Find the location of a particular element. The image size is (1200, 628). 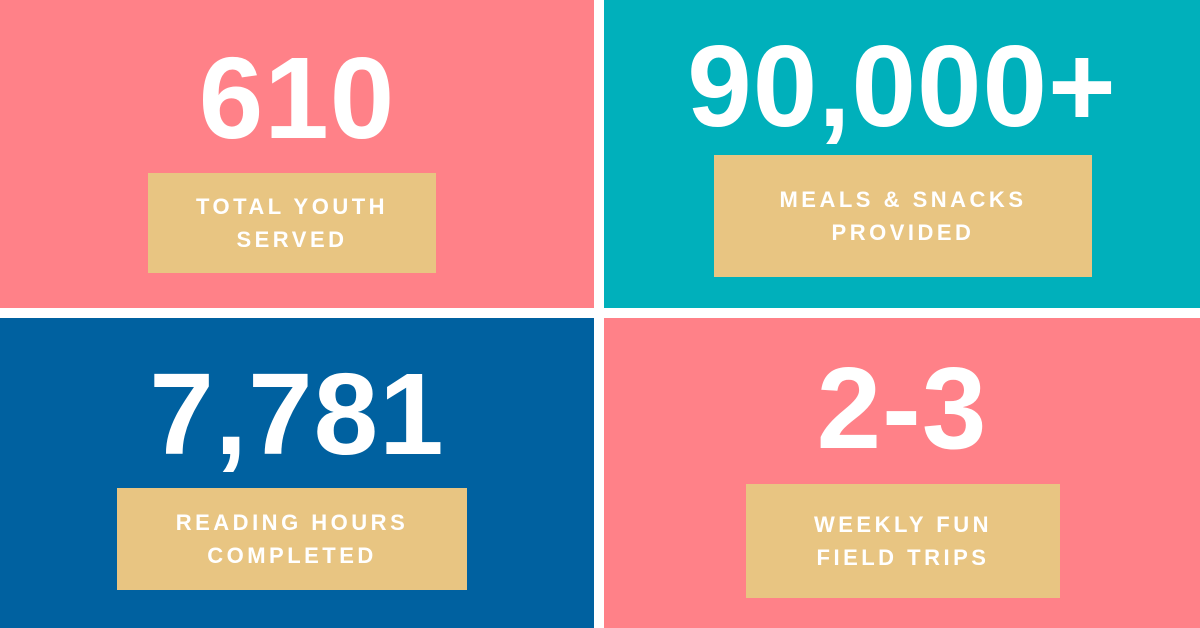

label-line: SERVED is located at coordinates (292, 239).